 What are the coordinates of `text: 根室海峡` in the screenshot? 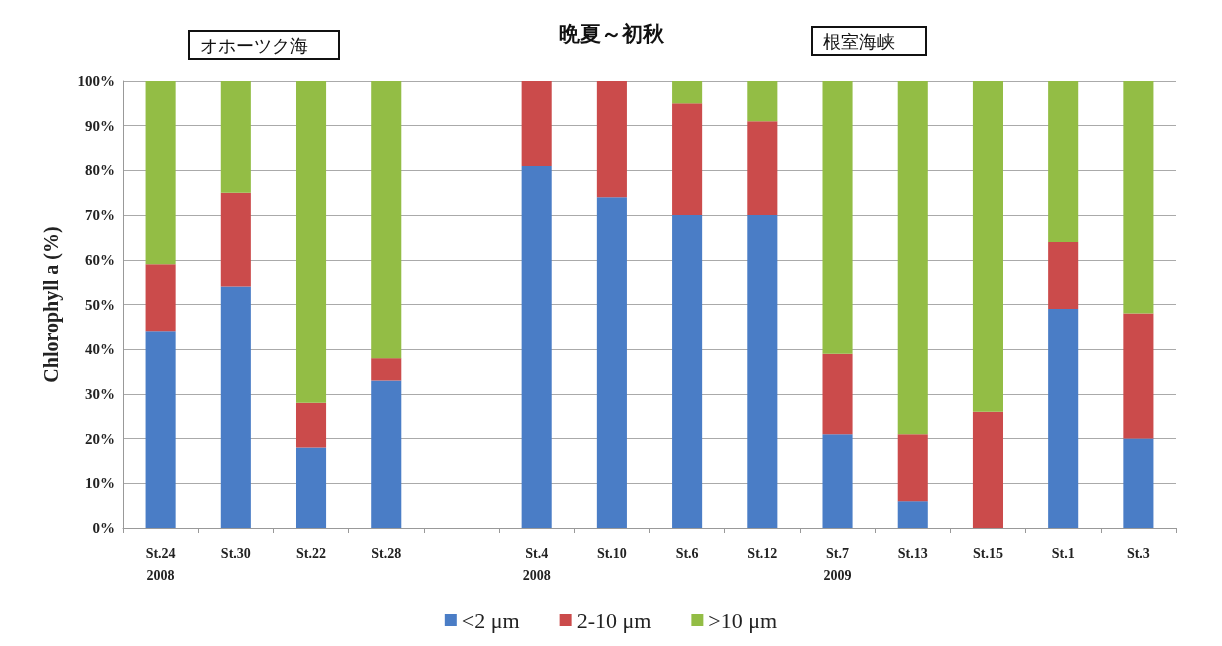 It's located at (859, 42).